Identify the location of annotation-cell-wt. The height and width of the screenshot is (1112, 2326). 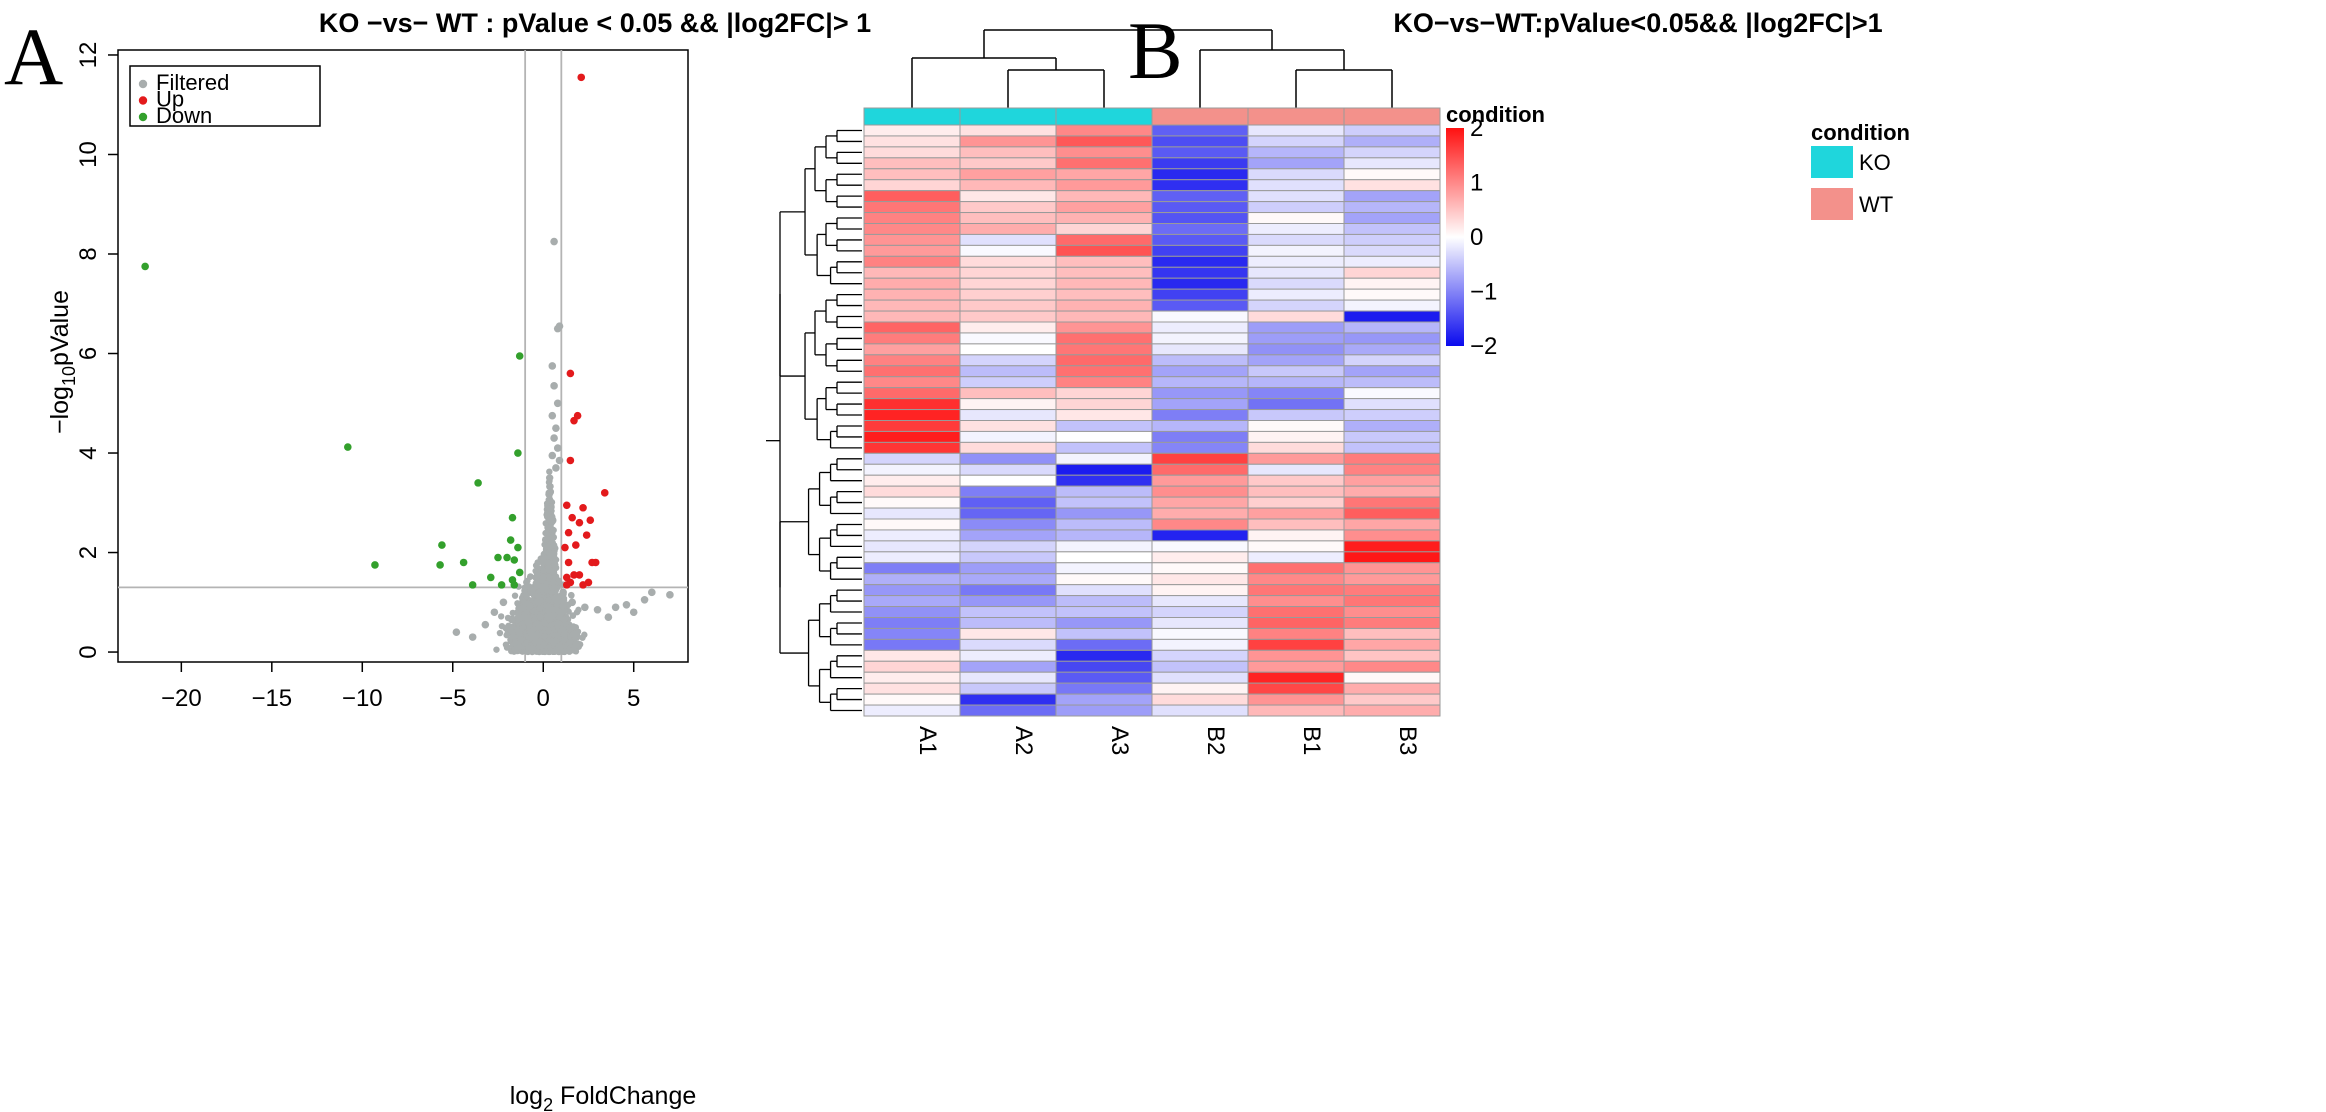
(1392, 116).